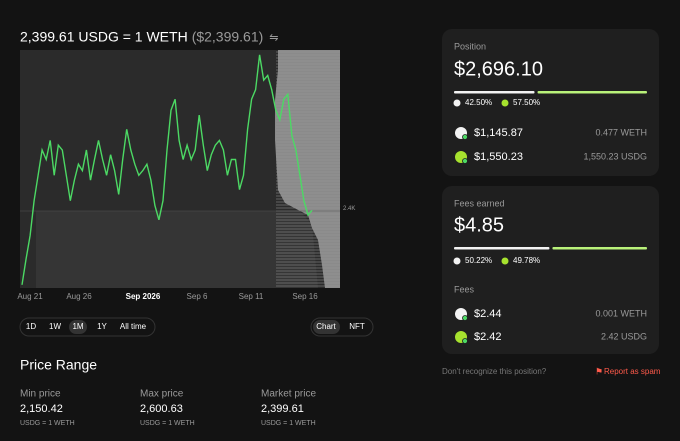  What do you see at coordinates (526, 102) in the screenshot?
I see `share-label: 57.50%` at bounding box center [526, 102].